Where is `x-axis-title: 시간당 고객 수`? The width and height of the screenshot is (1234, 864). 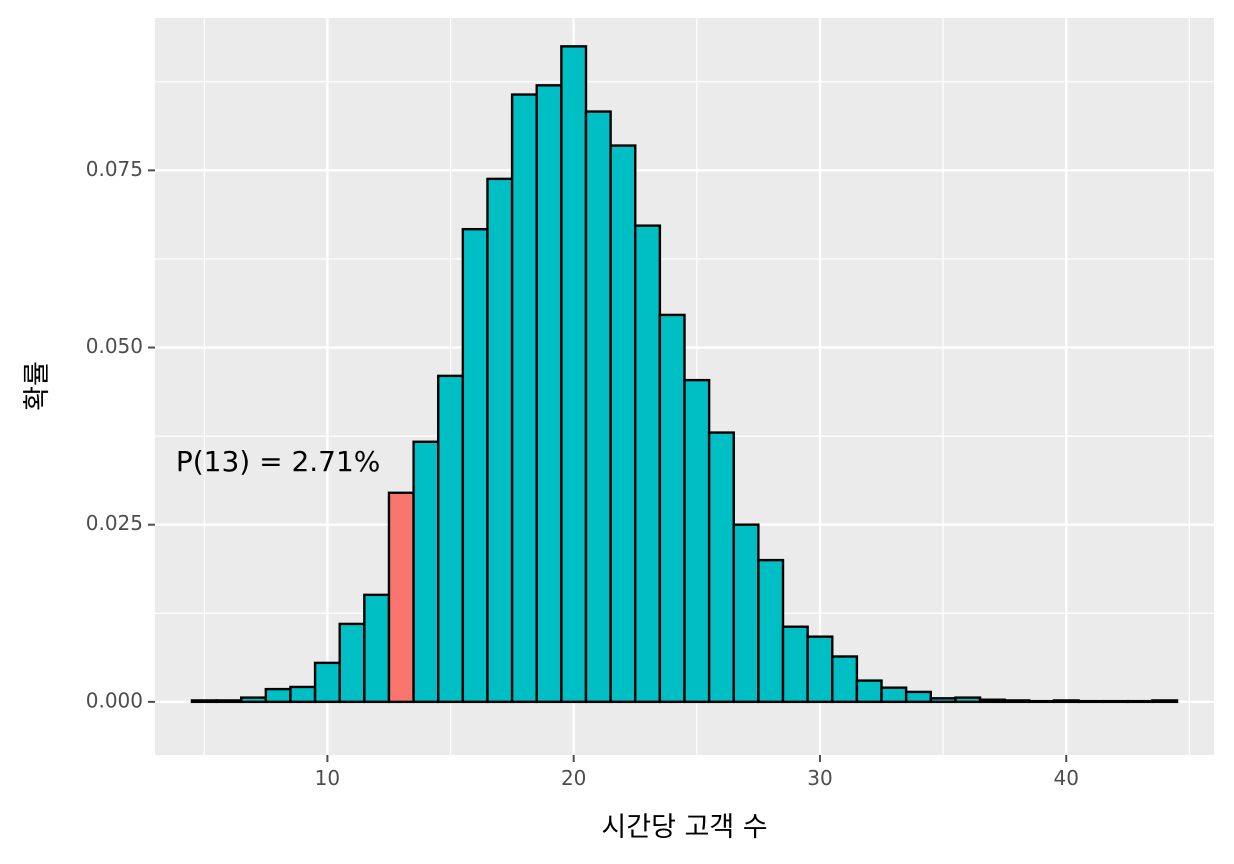
x-axis-title: 시간당 고객 수 is located at coordinates (684, 827).